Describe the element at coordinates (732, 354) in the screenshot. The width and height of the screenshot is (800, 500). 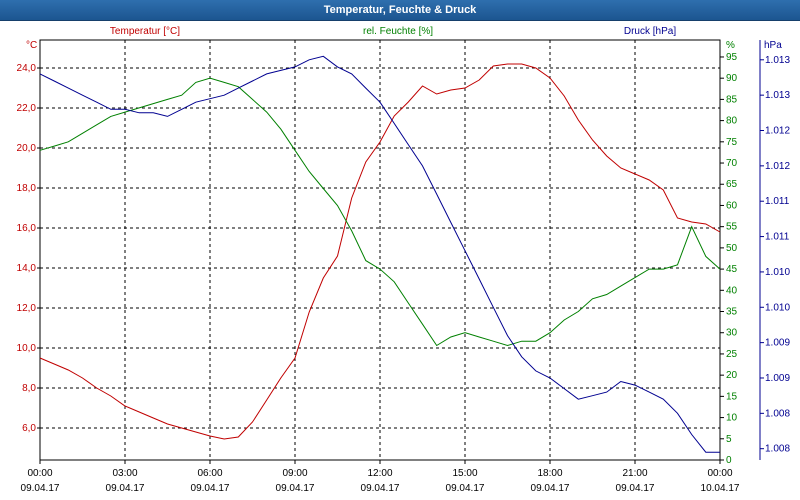
I see `humidity-tick-label: 25` at that location.